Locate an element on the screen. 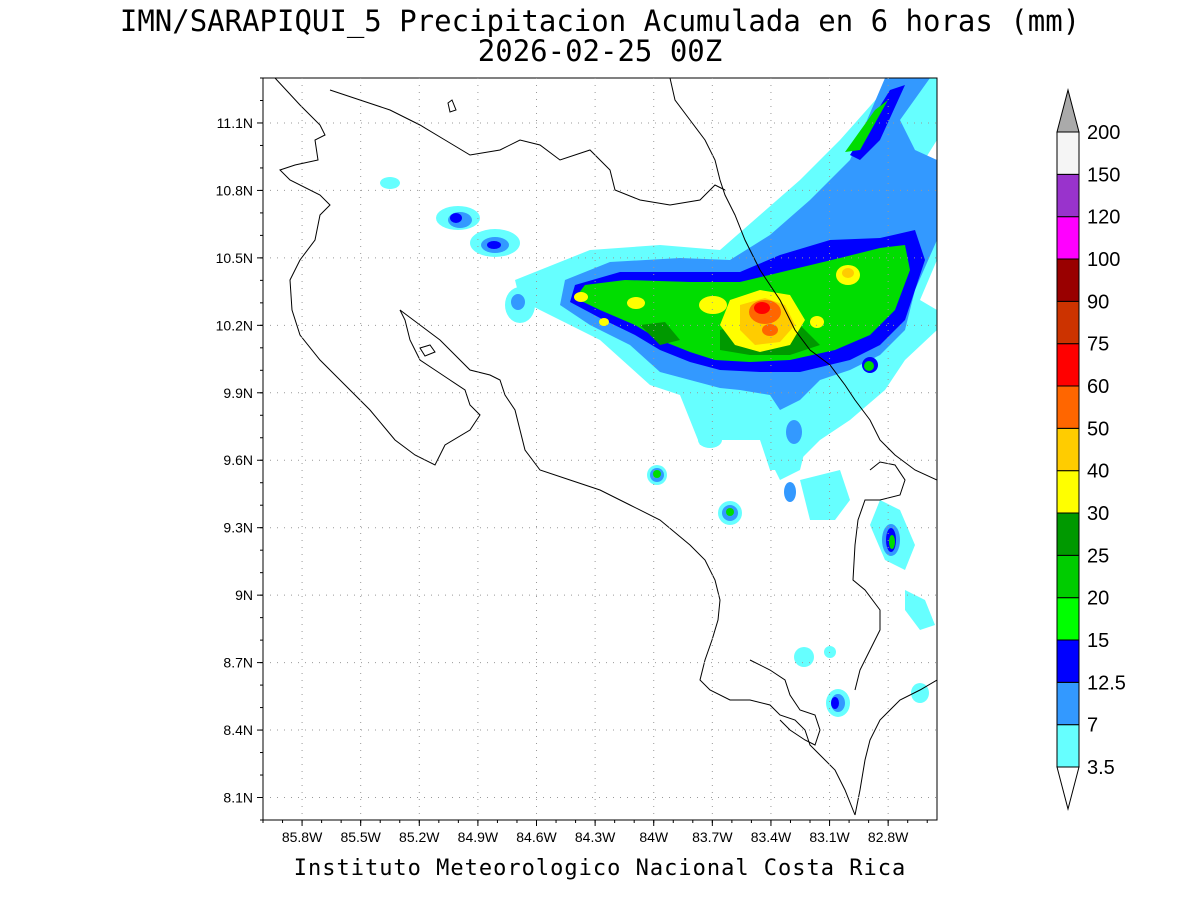 This screenshot has height=900, width=1200. colorbar-label: 20 is located at coordinates (1098, 599).